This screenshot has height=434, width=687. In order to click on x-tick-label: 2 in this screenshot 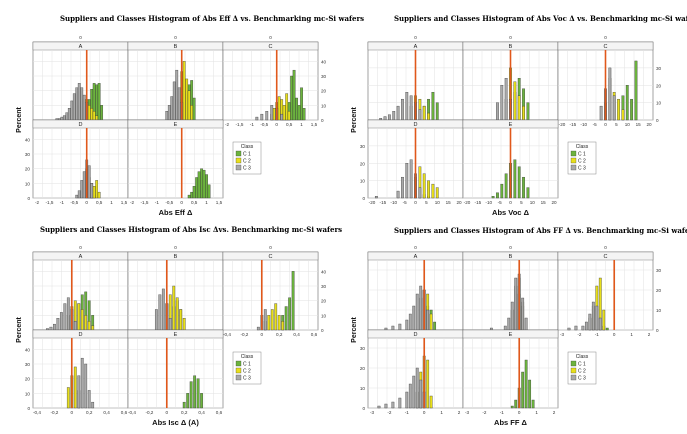, I will do `click(649, 334)`.